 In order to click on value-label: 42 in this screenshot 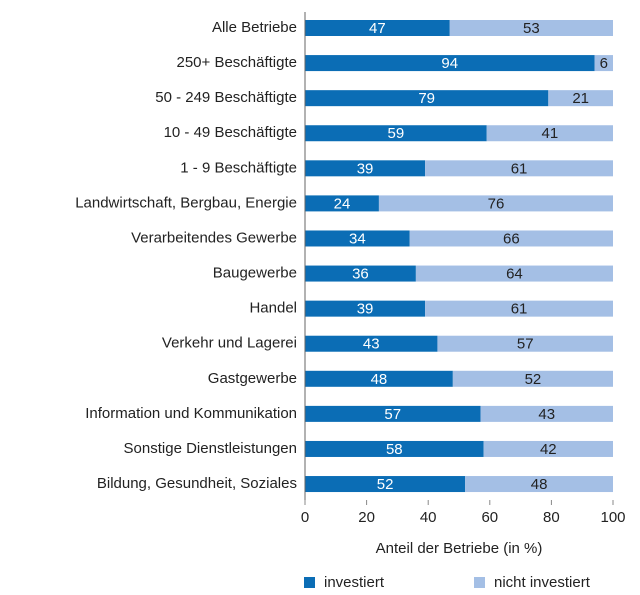, I will do `click(548, 449)`.